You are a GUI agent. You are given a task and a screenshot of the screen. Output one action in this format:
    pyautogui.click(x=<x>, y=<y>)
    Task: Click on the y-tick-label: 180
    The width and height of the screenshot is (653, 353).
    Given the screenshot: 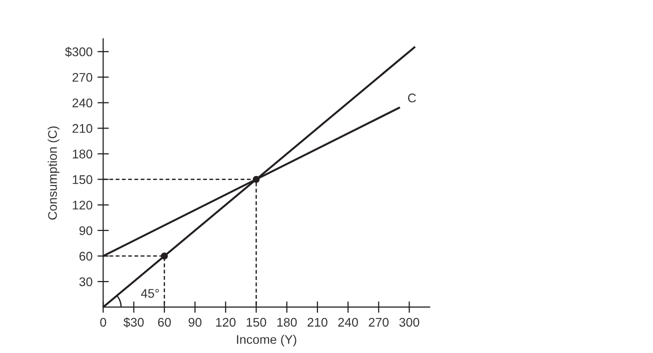 What is the action you would take?
    pyautogui.click(x=82, y=154)
    